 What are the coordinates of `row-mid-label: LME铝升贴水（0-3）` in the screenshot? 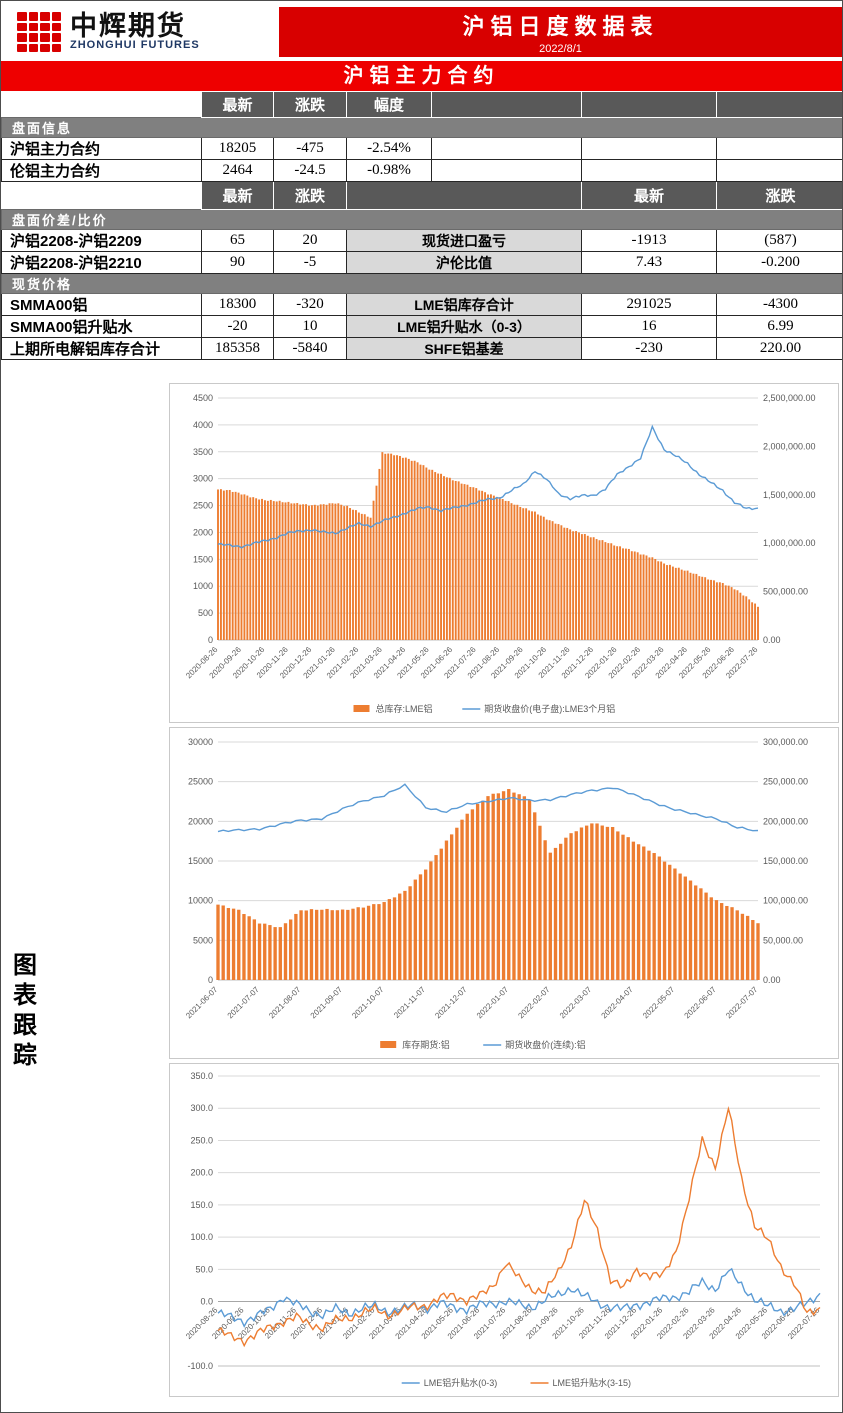 It's located at (464, 326).